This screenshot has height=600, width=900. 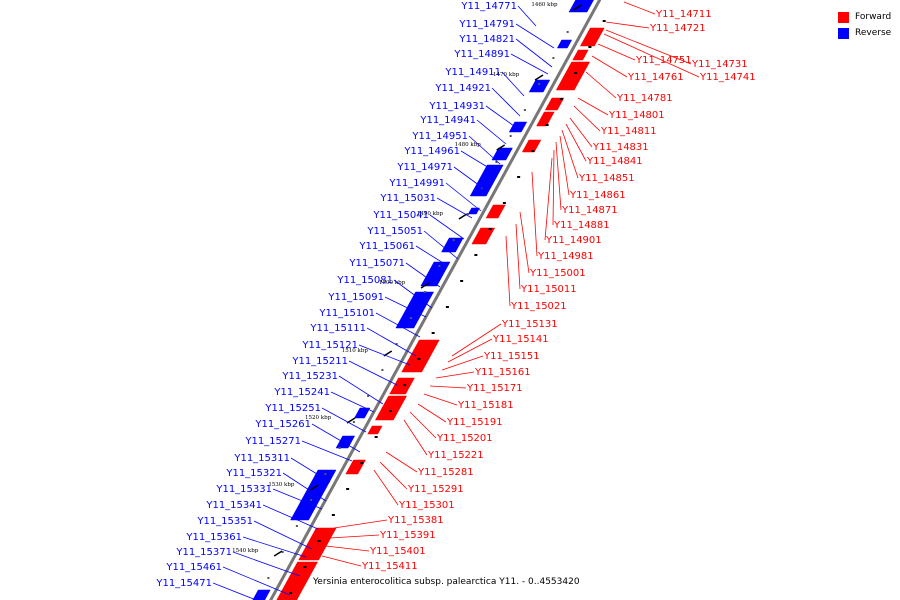 What do you see at coordinates (456, 106) in the screenshot?
I see `reverse-gene-label: Y11_14931` at bounding box center [456, 106].